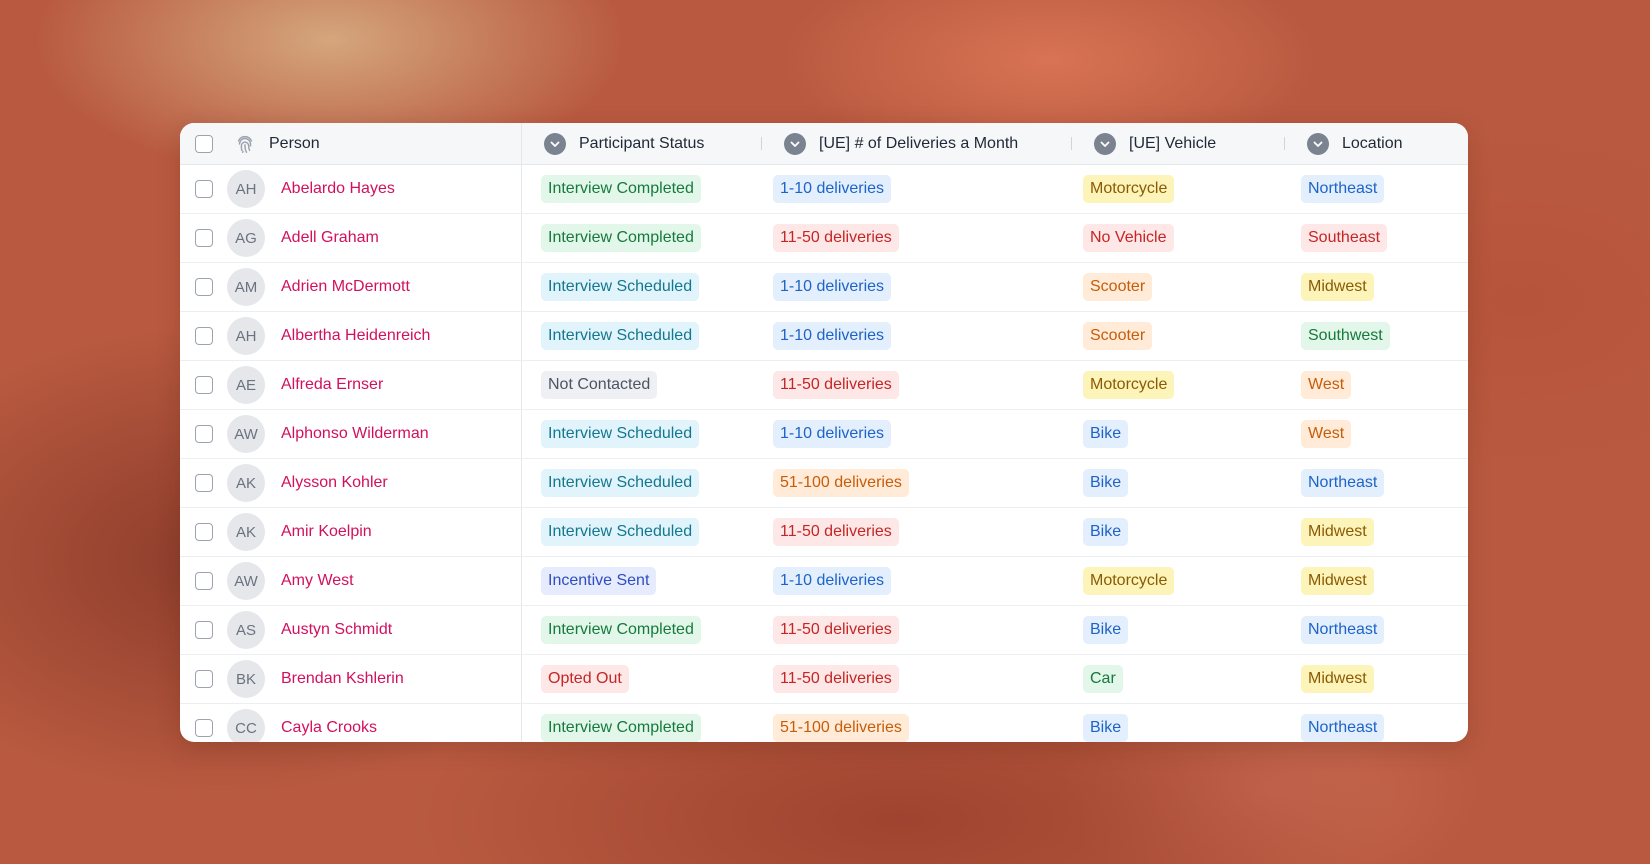  I want to click on vehicle-tag: Motorcycle, so click(1129, 189).